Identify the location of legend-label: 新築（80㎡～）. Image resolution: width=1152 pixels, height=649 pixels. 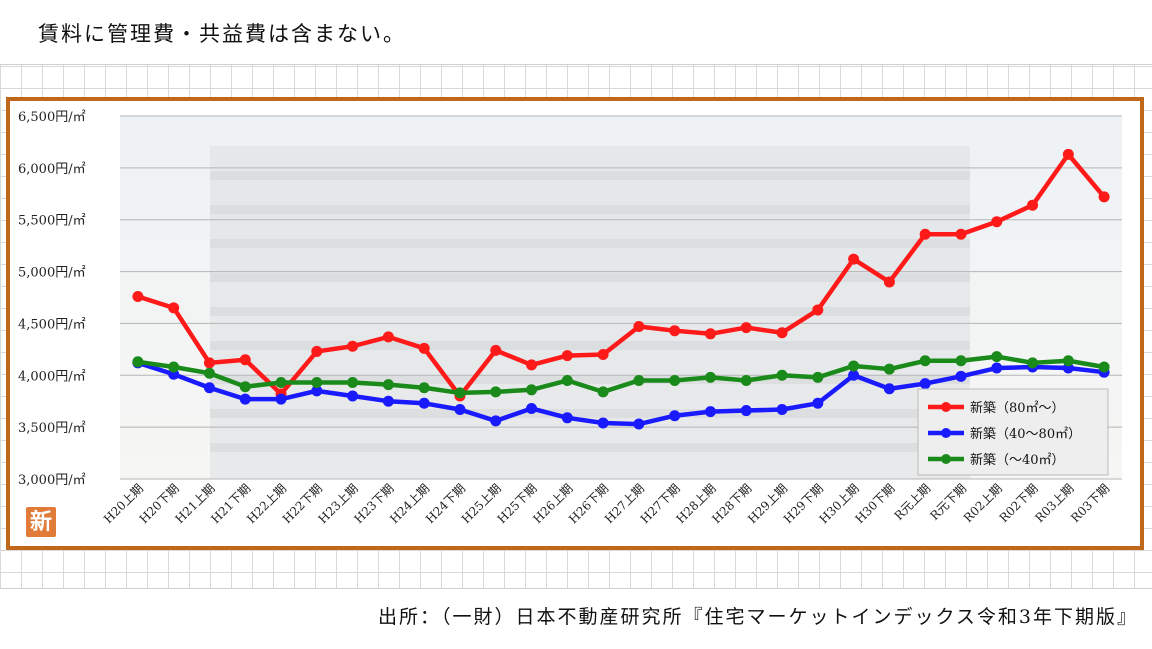
(1017, 408).